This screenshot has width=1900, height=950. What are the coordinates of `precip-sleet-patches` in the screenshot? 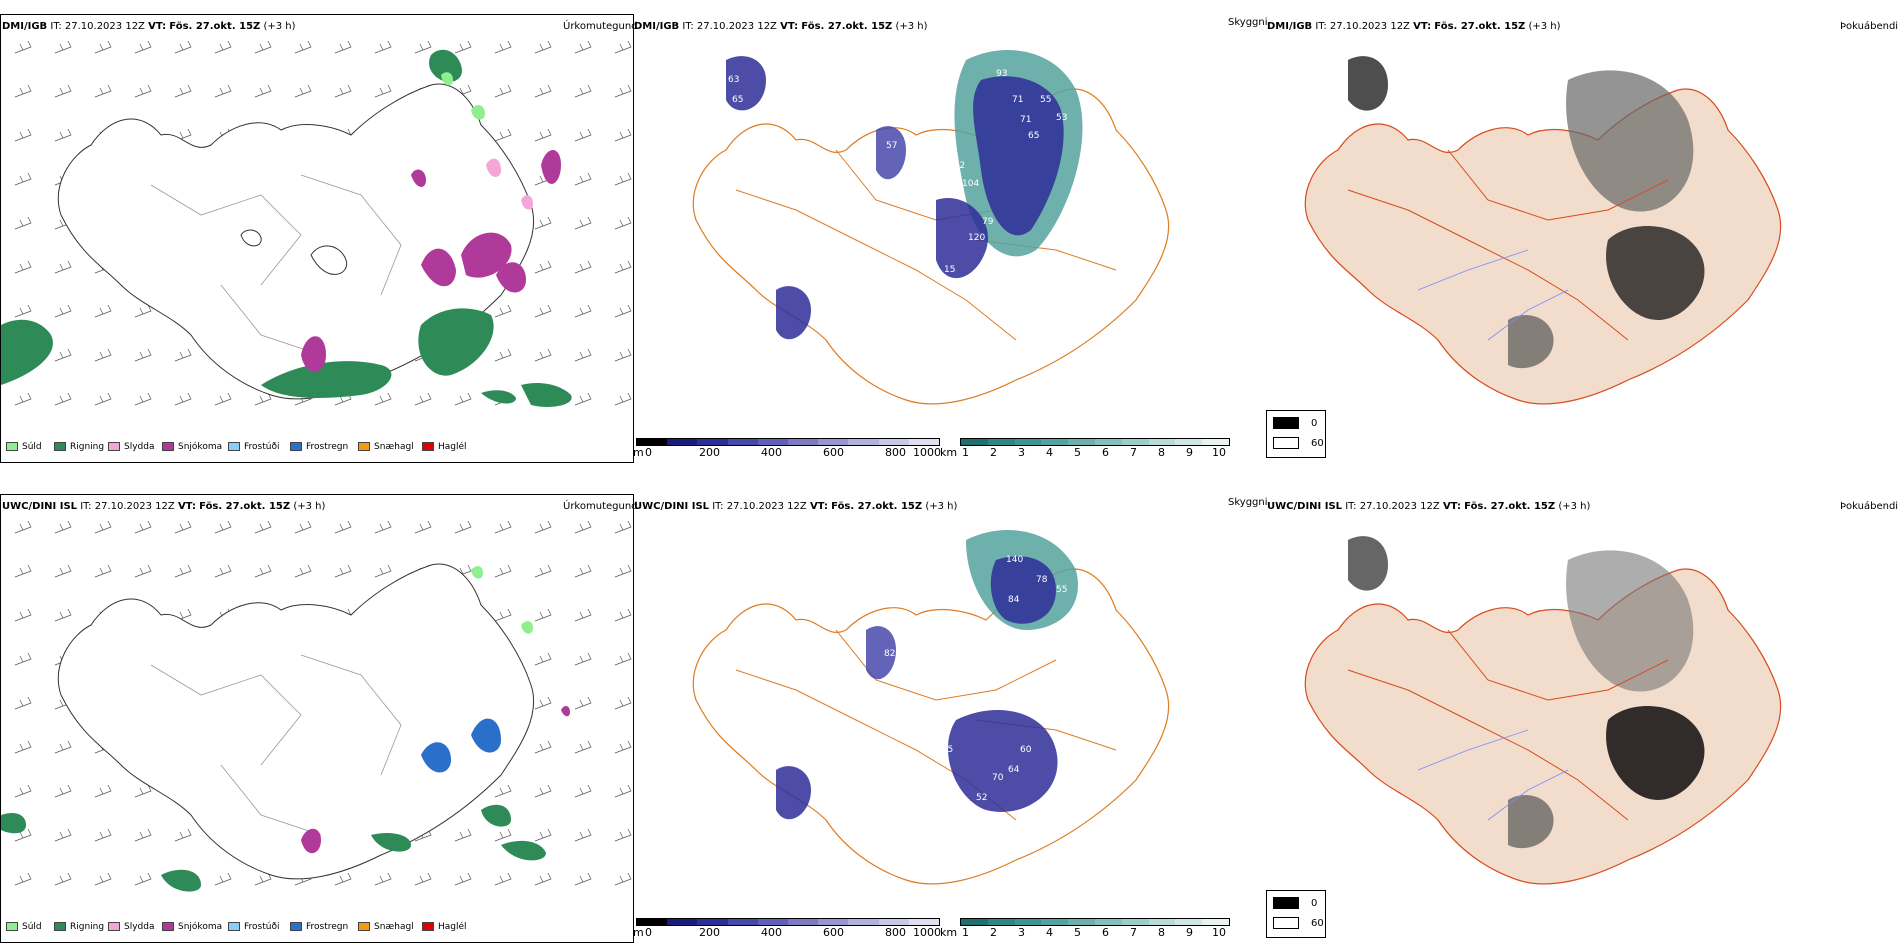 It's located at (509, 184).